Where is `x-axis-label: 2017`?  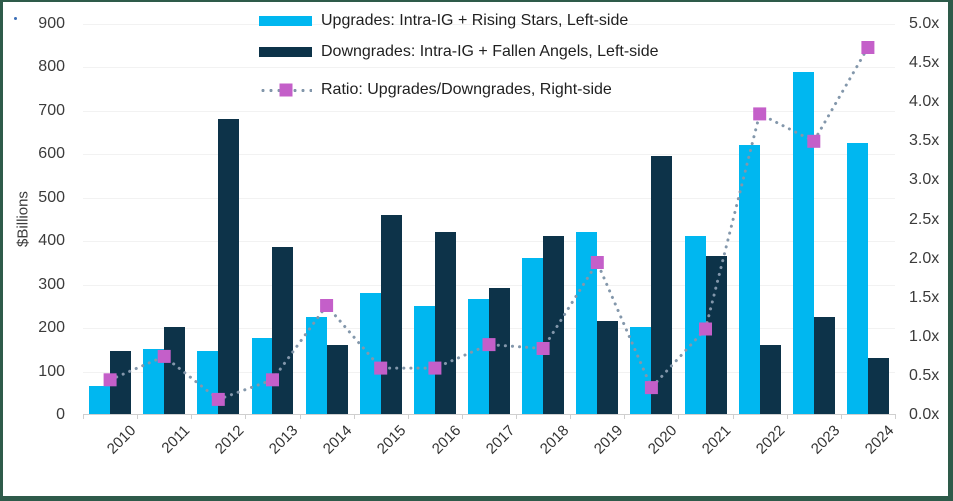
x-axis-label: 2017 is located at coordinates (500, 440).